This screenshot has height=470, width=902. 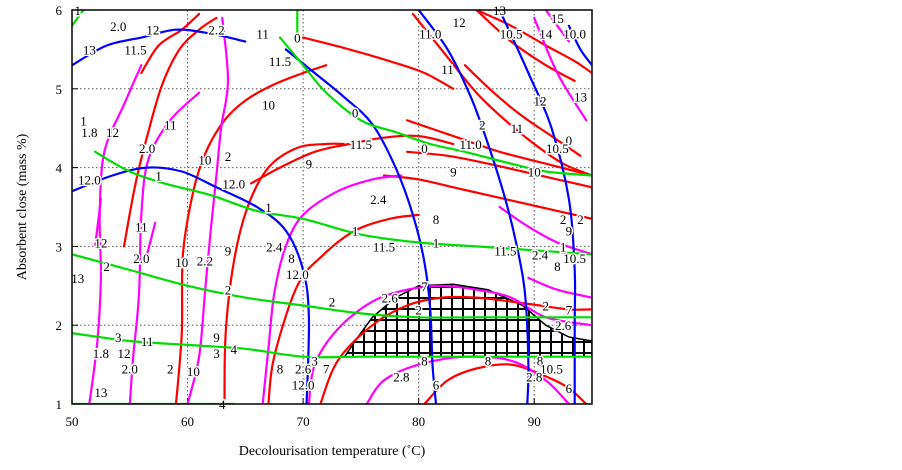 I want to click on contour-label: 2.2, so click(x=216, y=30).